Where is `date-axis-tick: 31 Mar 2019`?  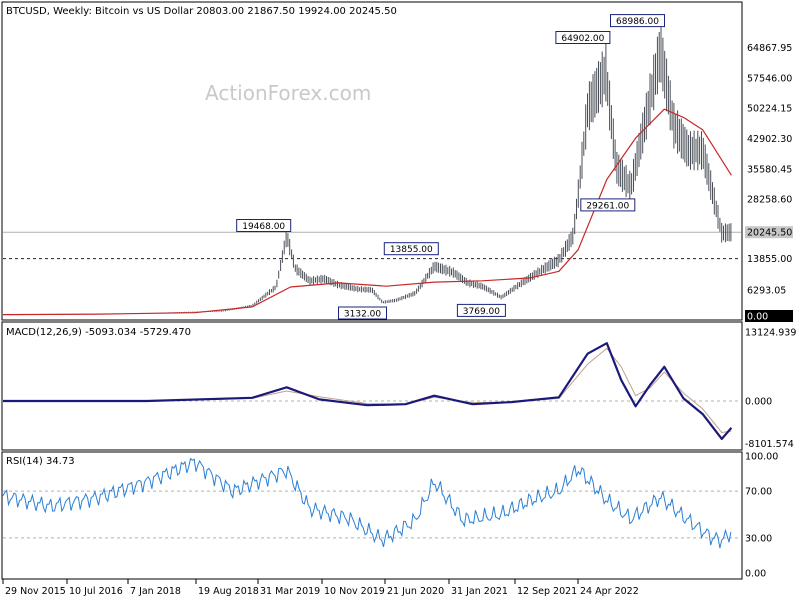
date-axis-tick: 31 Mar 2019 is located at coordinates (290, 591).